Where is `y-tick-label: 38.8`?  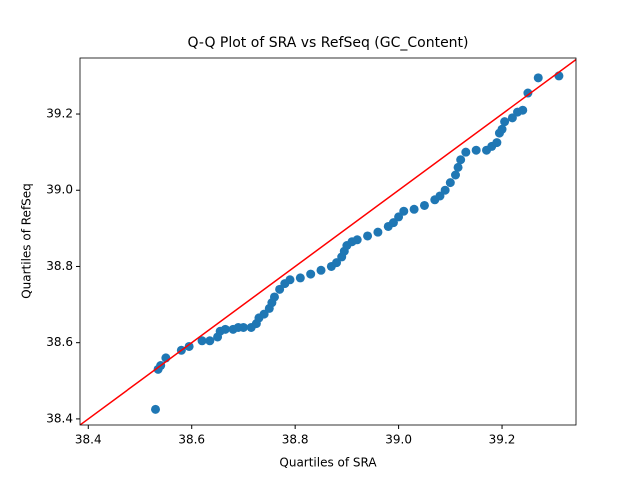 y-tick-label: 38.8 is located at coordinates (59, 266).